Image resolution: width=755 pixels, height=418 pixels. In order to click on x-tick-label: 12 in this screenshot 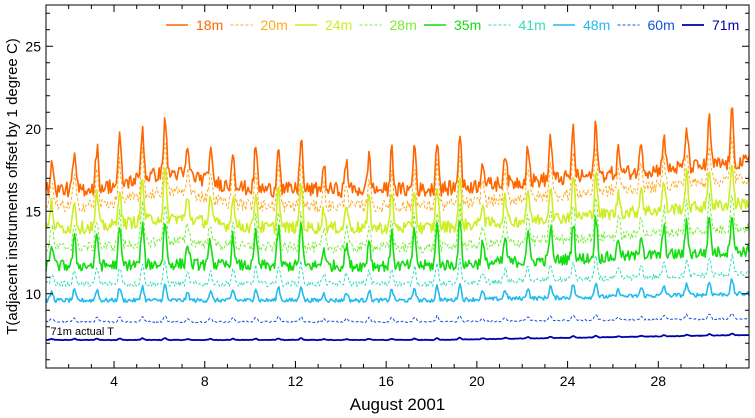, I will do `click(296, 381)`.